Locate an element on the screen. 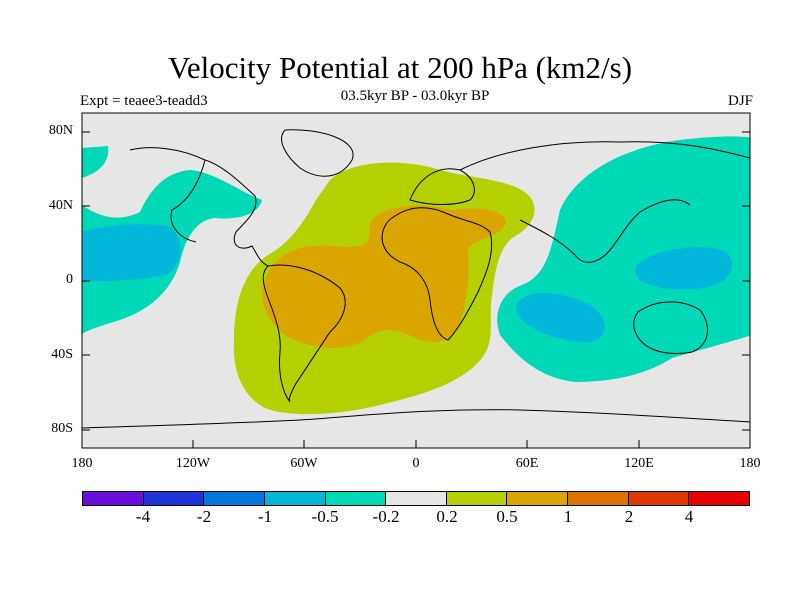 The image size is (800, 600). colorbar-label: -4 is located at coordinates (143, 516).